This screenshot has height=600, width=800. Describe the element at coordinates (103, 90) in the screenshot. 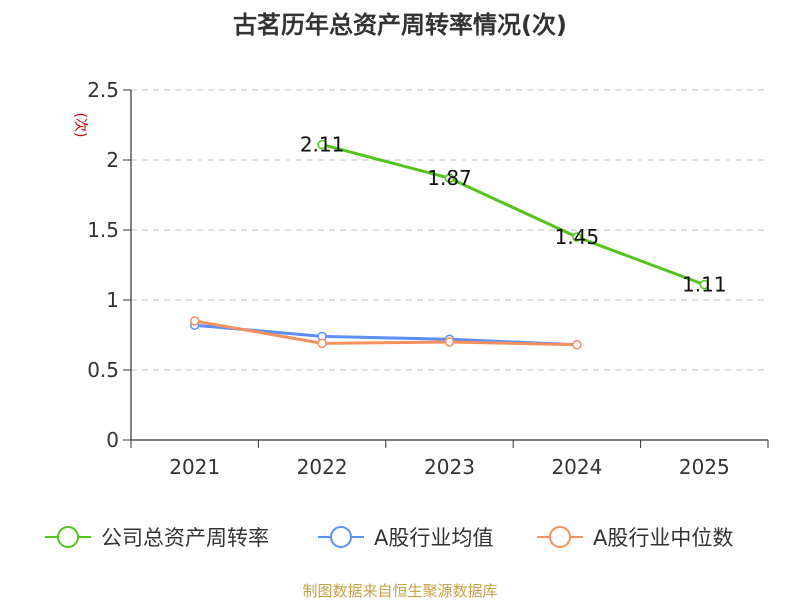

I see `y-tick-label: 2.5` at that location.